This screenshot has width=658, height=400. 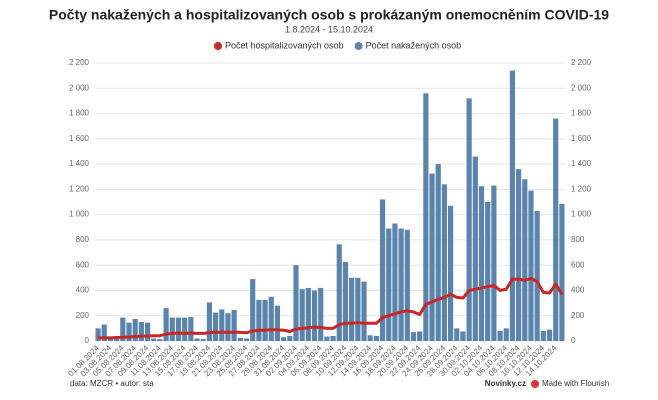 I want to click on y-tick-label: 0, so click(x=87, y=340).